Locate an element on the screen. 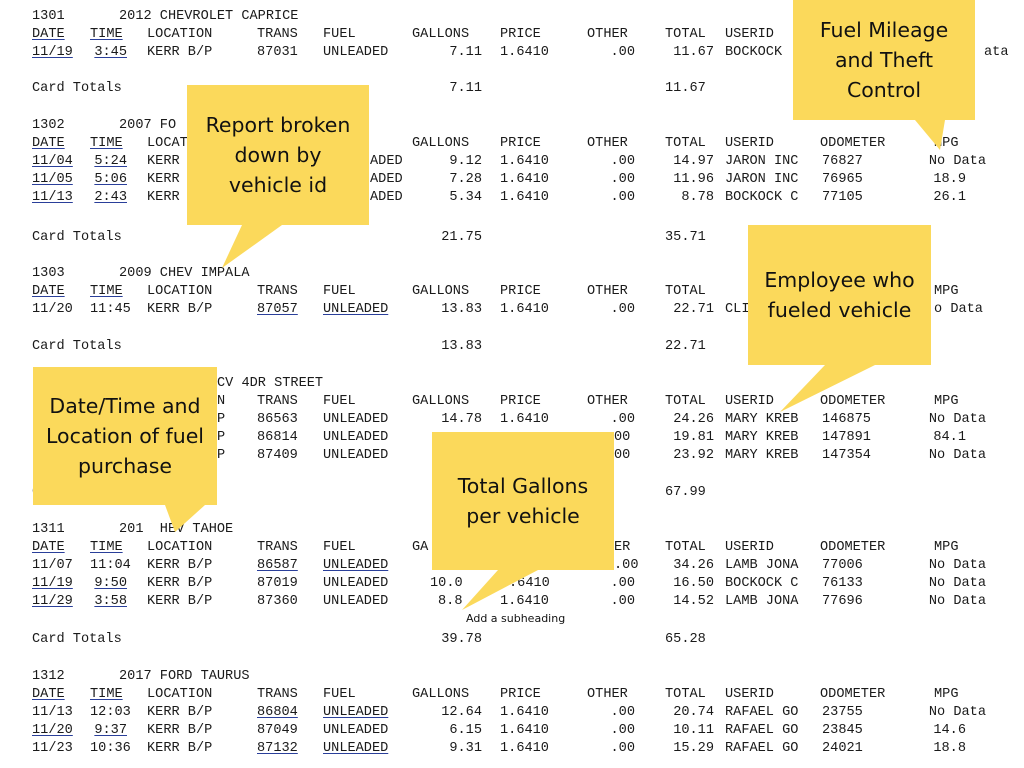 The width and height of the screenshot is (1024, 768). col-header-fuel: FUEL is located at coordinates (339, 401).